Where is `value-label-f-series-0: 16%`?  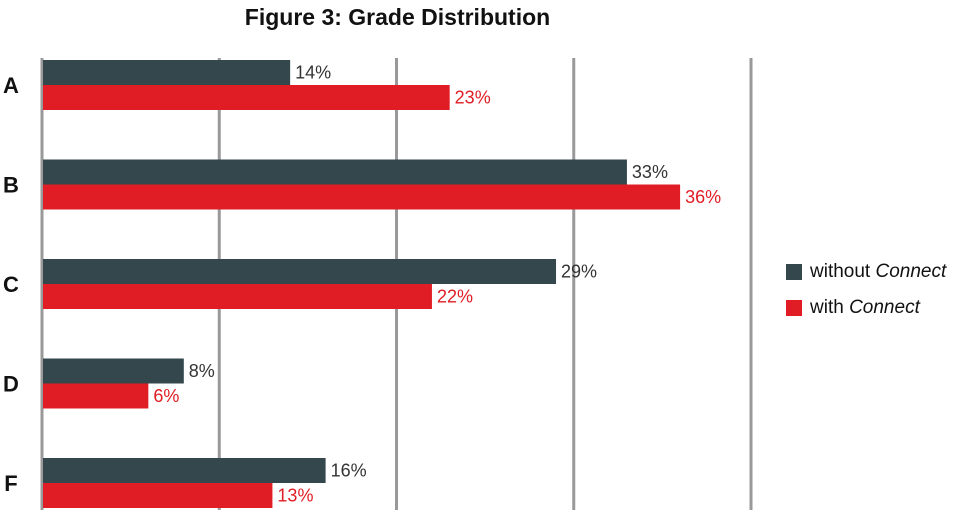
value-label-f-series-0: 16% is located at coordinates (349, 471).